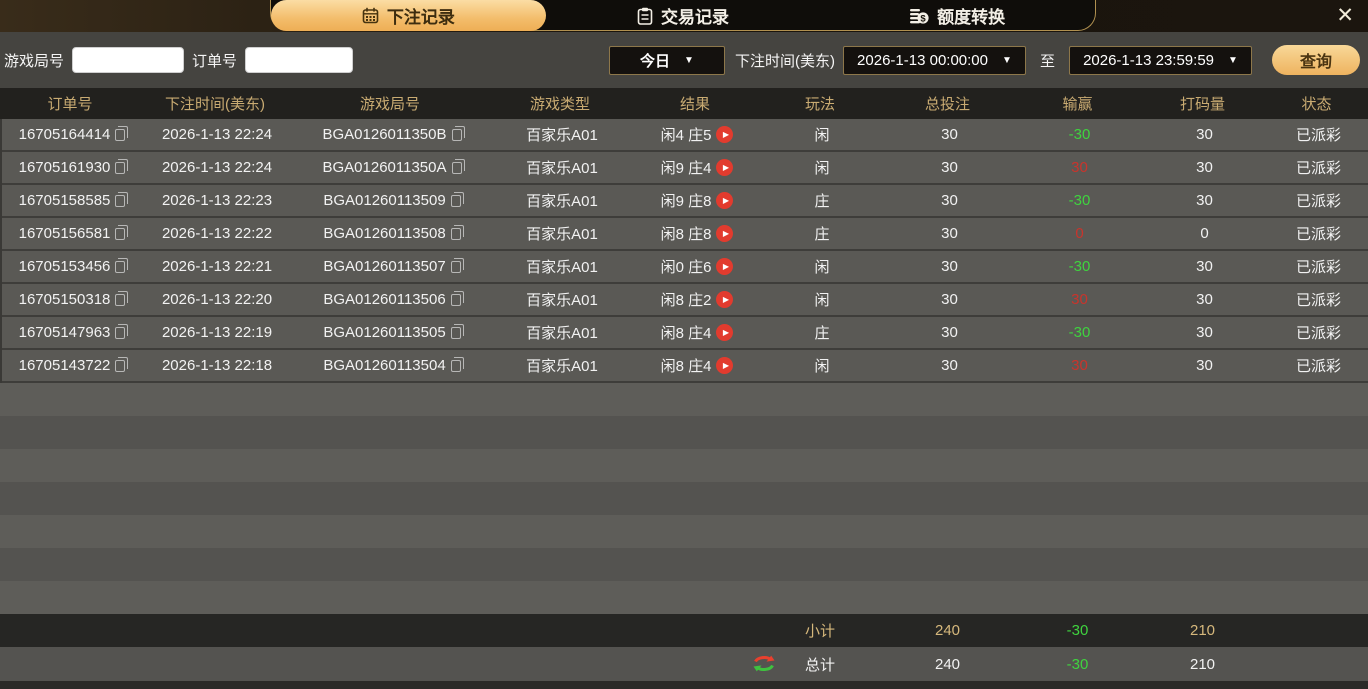 The image size is (1368, 689). What do you see at coordinates (559, 104) in the screenshot?
I see `col-header-game-type: 游戏类型` at bounding box center [559, 104].